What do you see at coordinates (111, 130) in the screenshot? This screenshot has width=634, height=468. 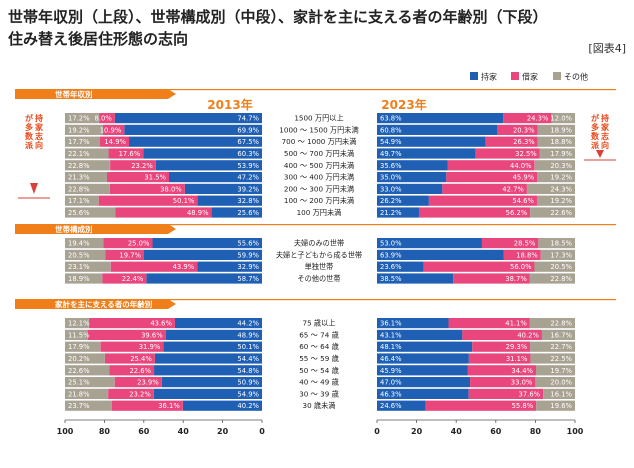 I see `data-label-2013-rent: 10.9%` at bounding box center [111, 130].